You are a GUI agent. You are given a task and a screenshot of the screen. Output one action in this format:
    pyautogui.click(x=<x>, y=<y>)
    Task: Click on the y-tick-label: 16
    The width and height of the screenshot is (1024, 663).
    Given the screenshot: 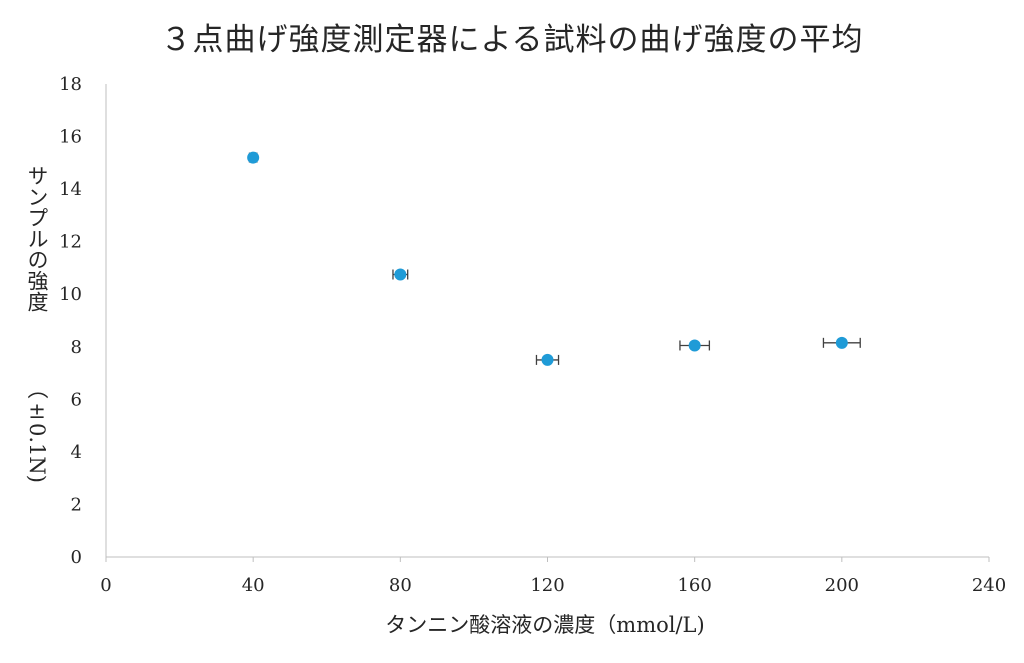 What is the action you would take?
    pyautogui.click(x=70, y=137)
    